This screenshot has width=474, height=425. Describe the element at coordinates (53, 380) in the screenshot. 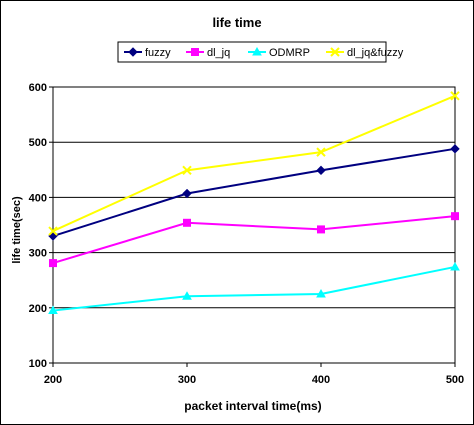

I see `x-tick-label: 200` at that location.